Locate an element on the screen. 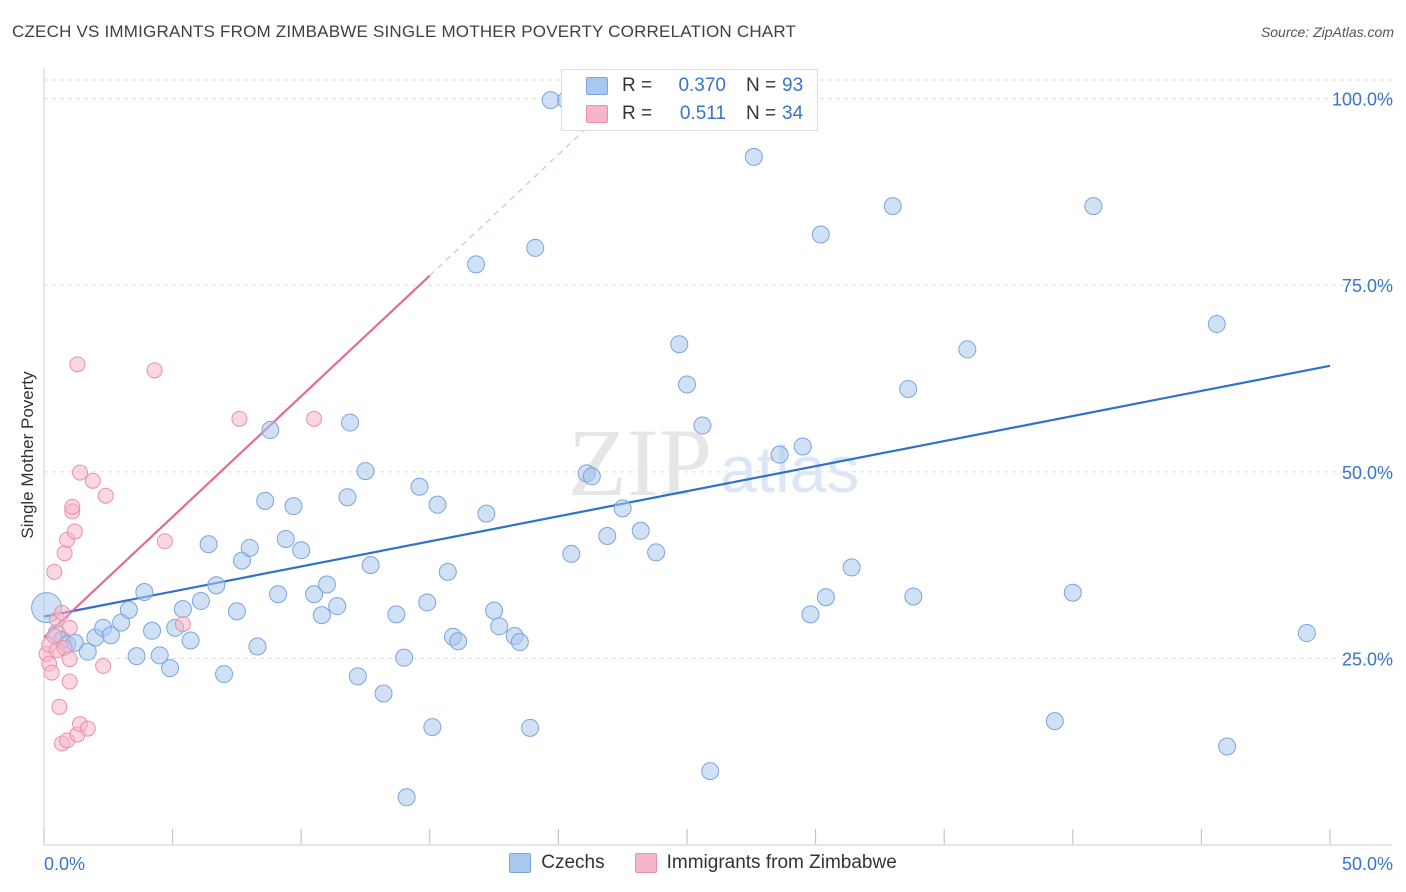  legend-item-czechs: Czechs is located at coordinates (557, 863).